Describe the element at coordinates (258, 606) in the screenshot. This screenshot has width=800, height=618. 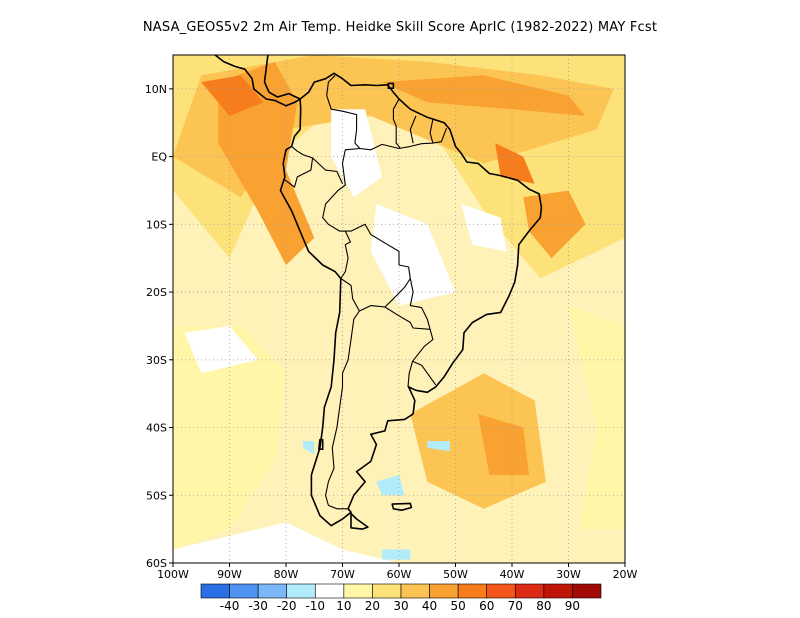
I see `colorbar-label: -30` at that location.